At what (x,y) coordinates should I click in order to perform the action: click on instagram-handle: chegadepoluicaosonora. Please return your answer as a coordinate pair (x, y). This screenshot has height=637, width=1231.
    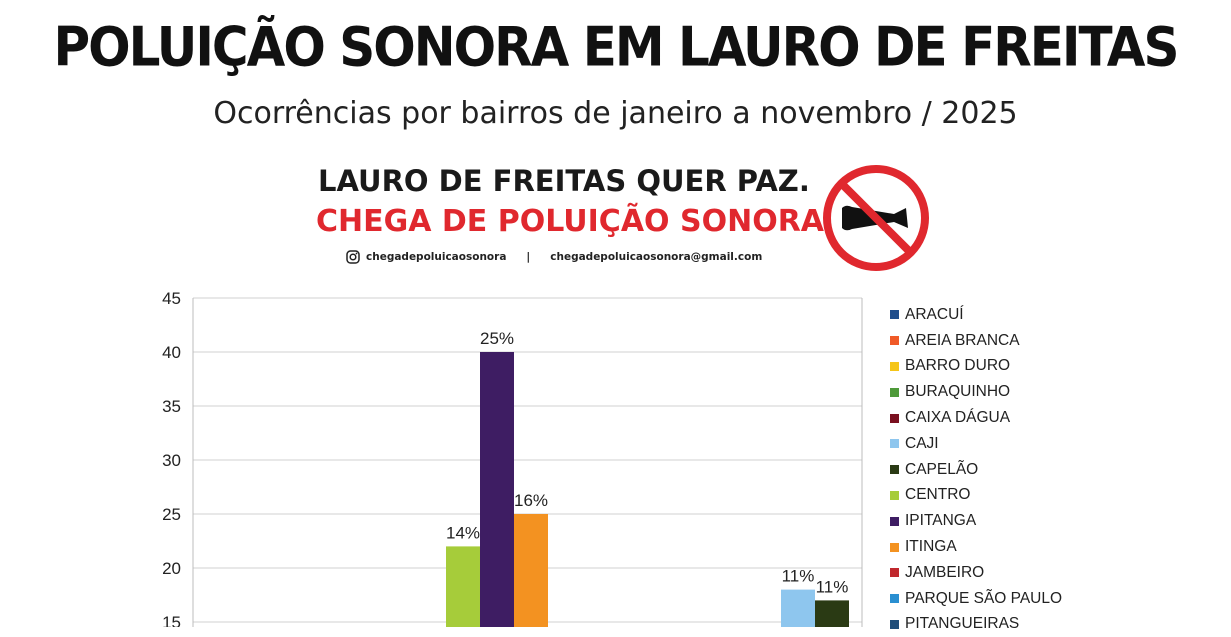
    Looking at the image, I should click on (436, 257).